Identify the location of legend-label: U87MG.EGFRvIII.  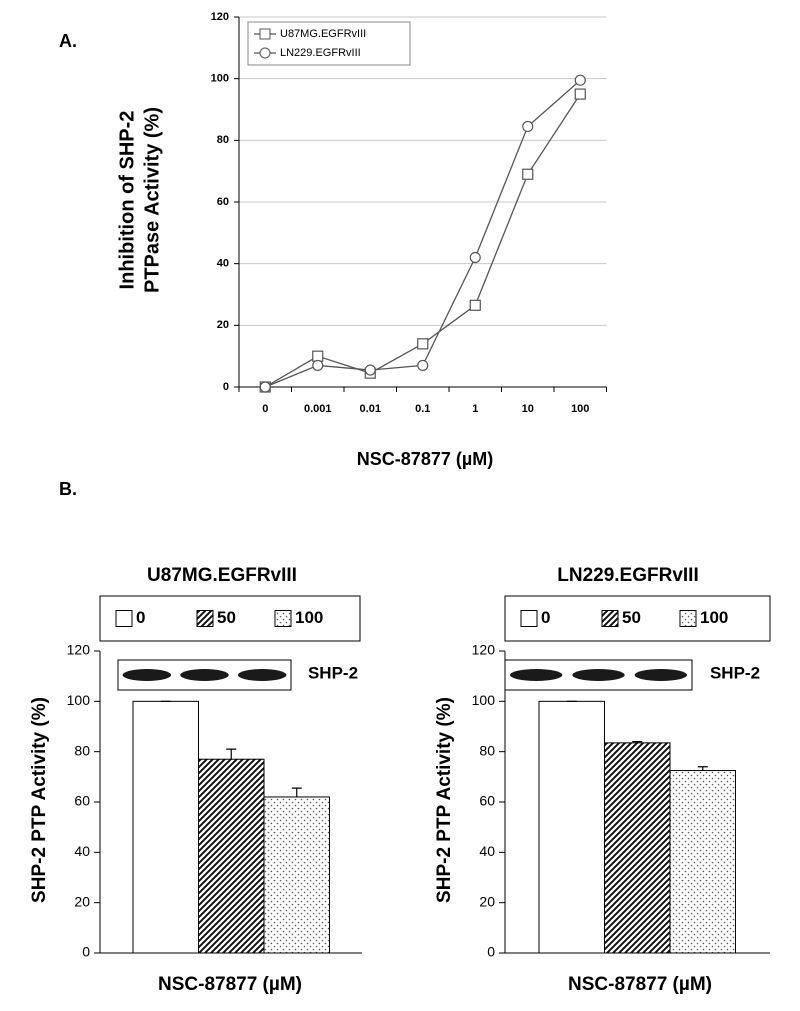
(323, 34).